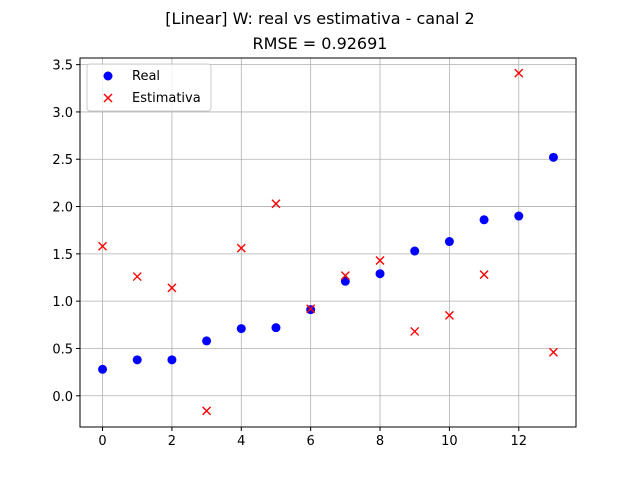  I want to click on legend-box, so click(149, 87).